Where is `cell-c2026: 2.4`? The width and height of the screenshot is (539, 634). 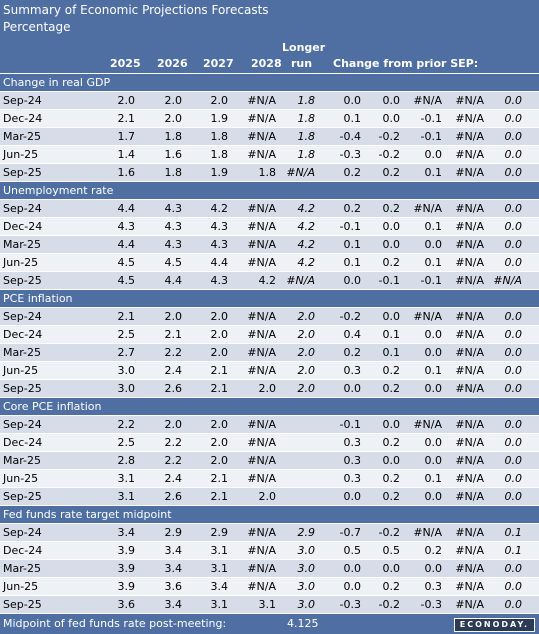
cell-c2026: 2.4 is located at coordinates (173, 370).